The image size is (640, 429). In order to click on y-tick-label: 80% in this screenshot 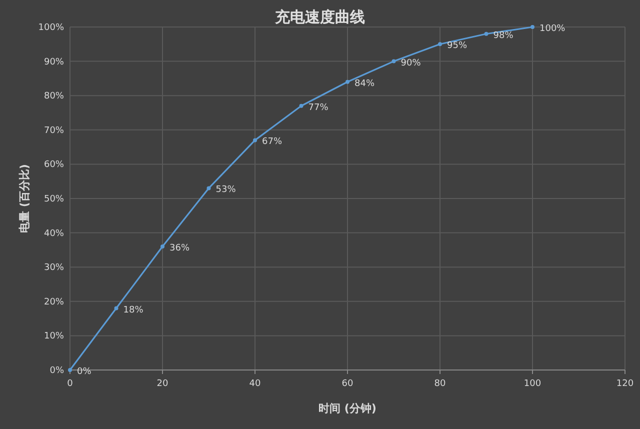, I will do `click(54, 97)`.